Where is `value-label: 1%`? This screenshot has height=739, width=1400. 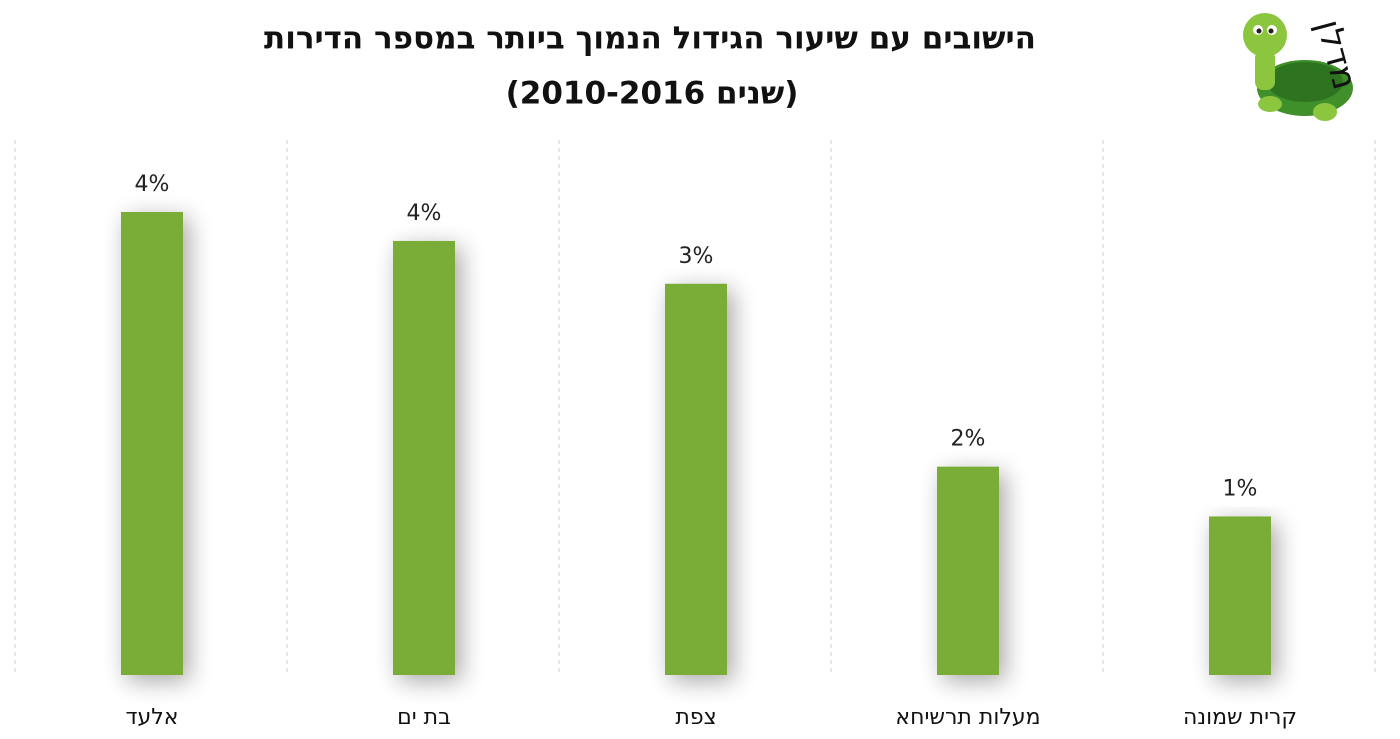
value-label: 1% is located at coordinates (1240, 488).